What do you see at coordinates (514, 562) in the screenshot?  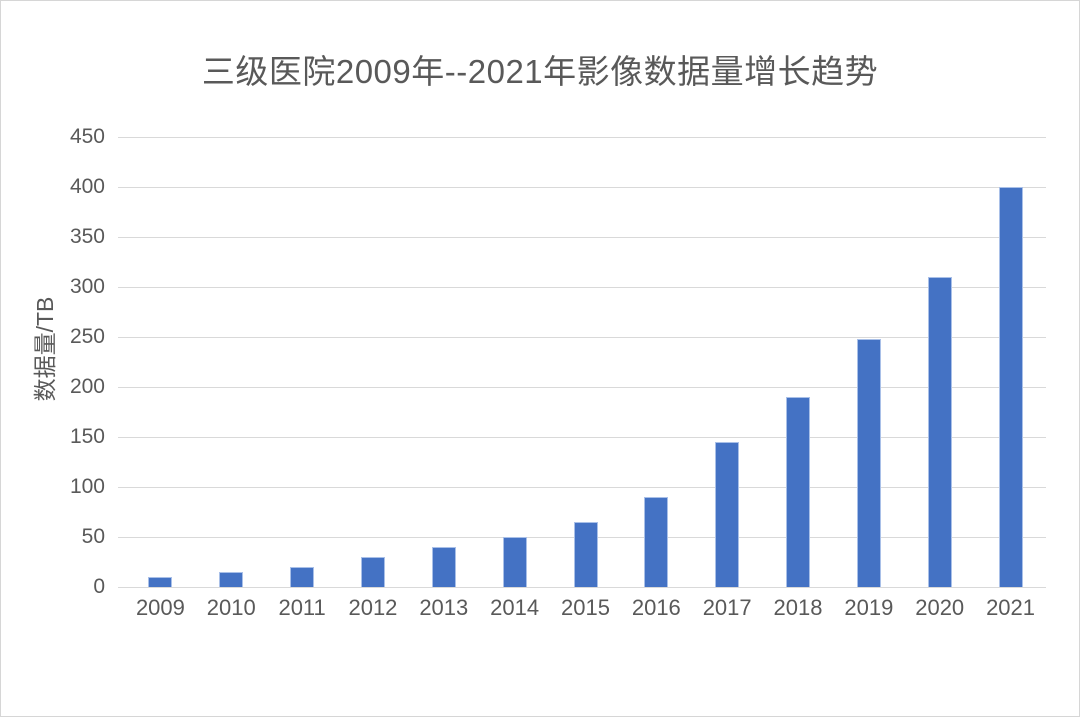 I see `bar-2014` at bounding box center [514, 562].